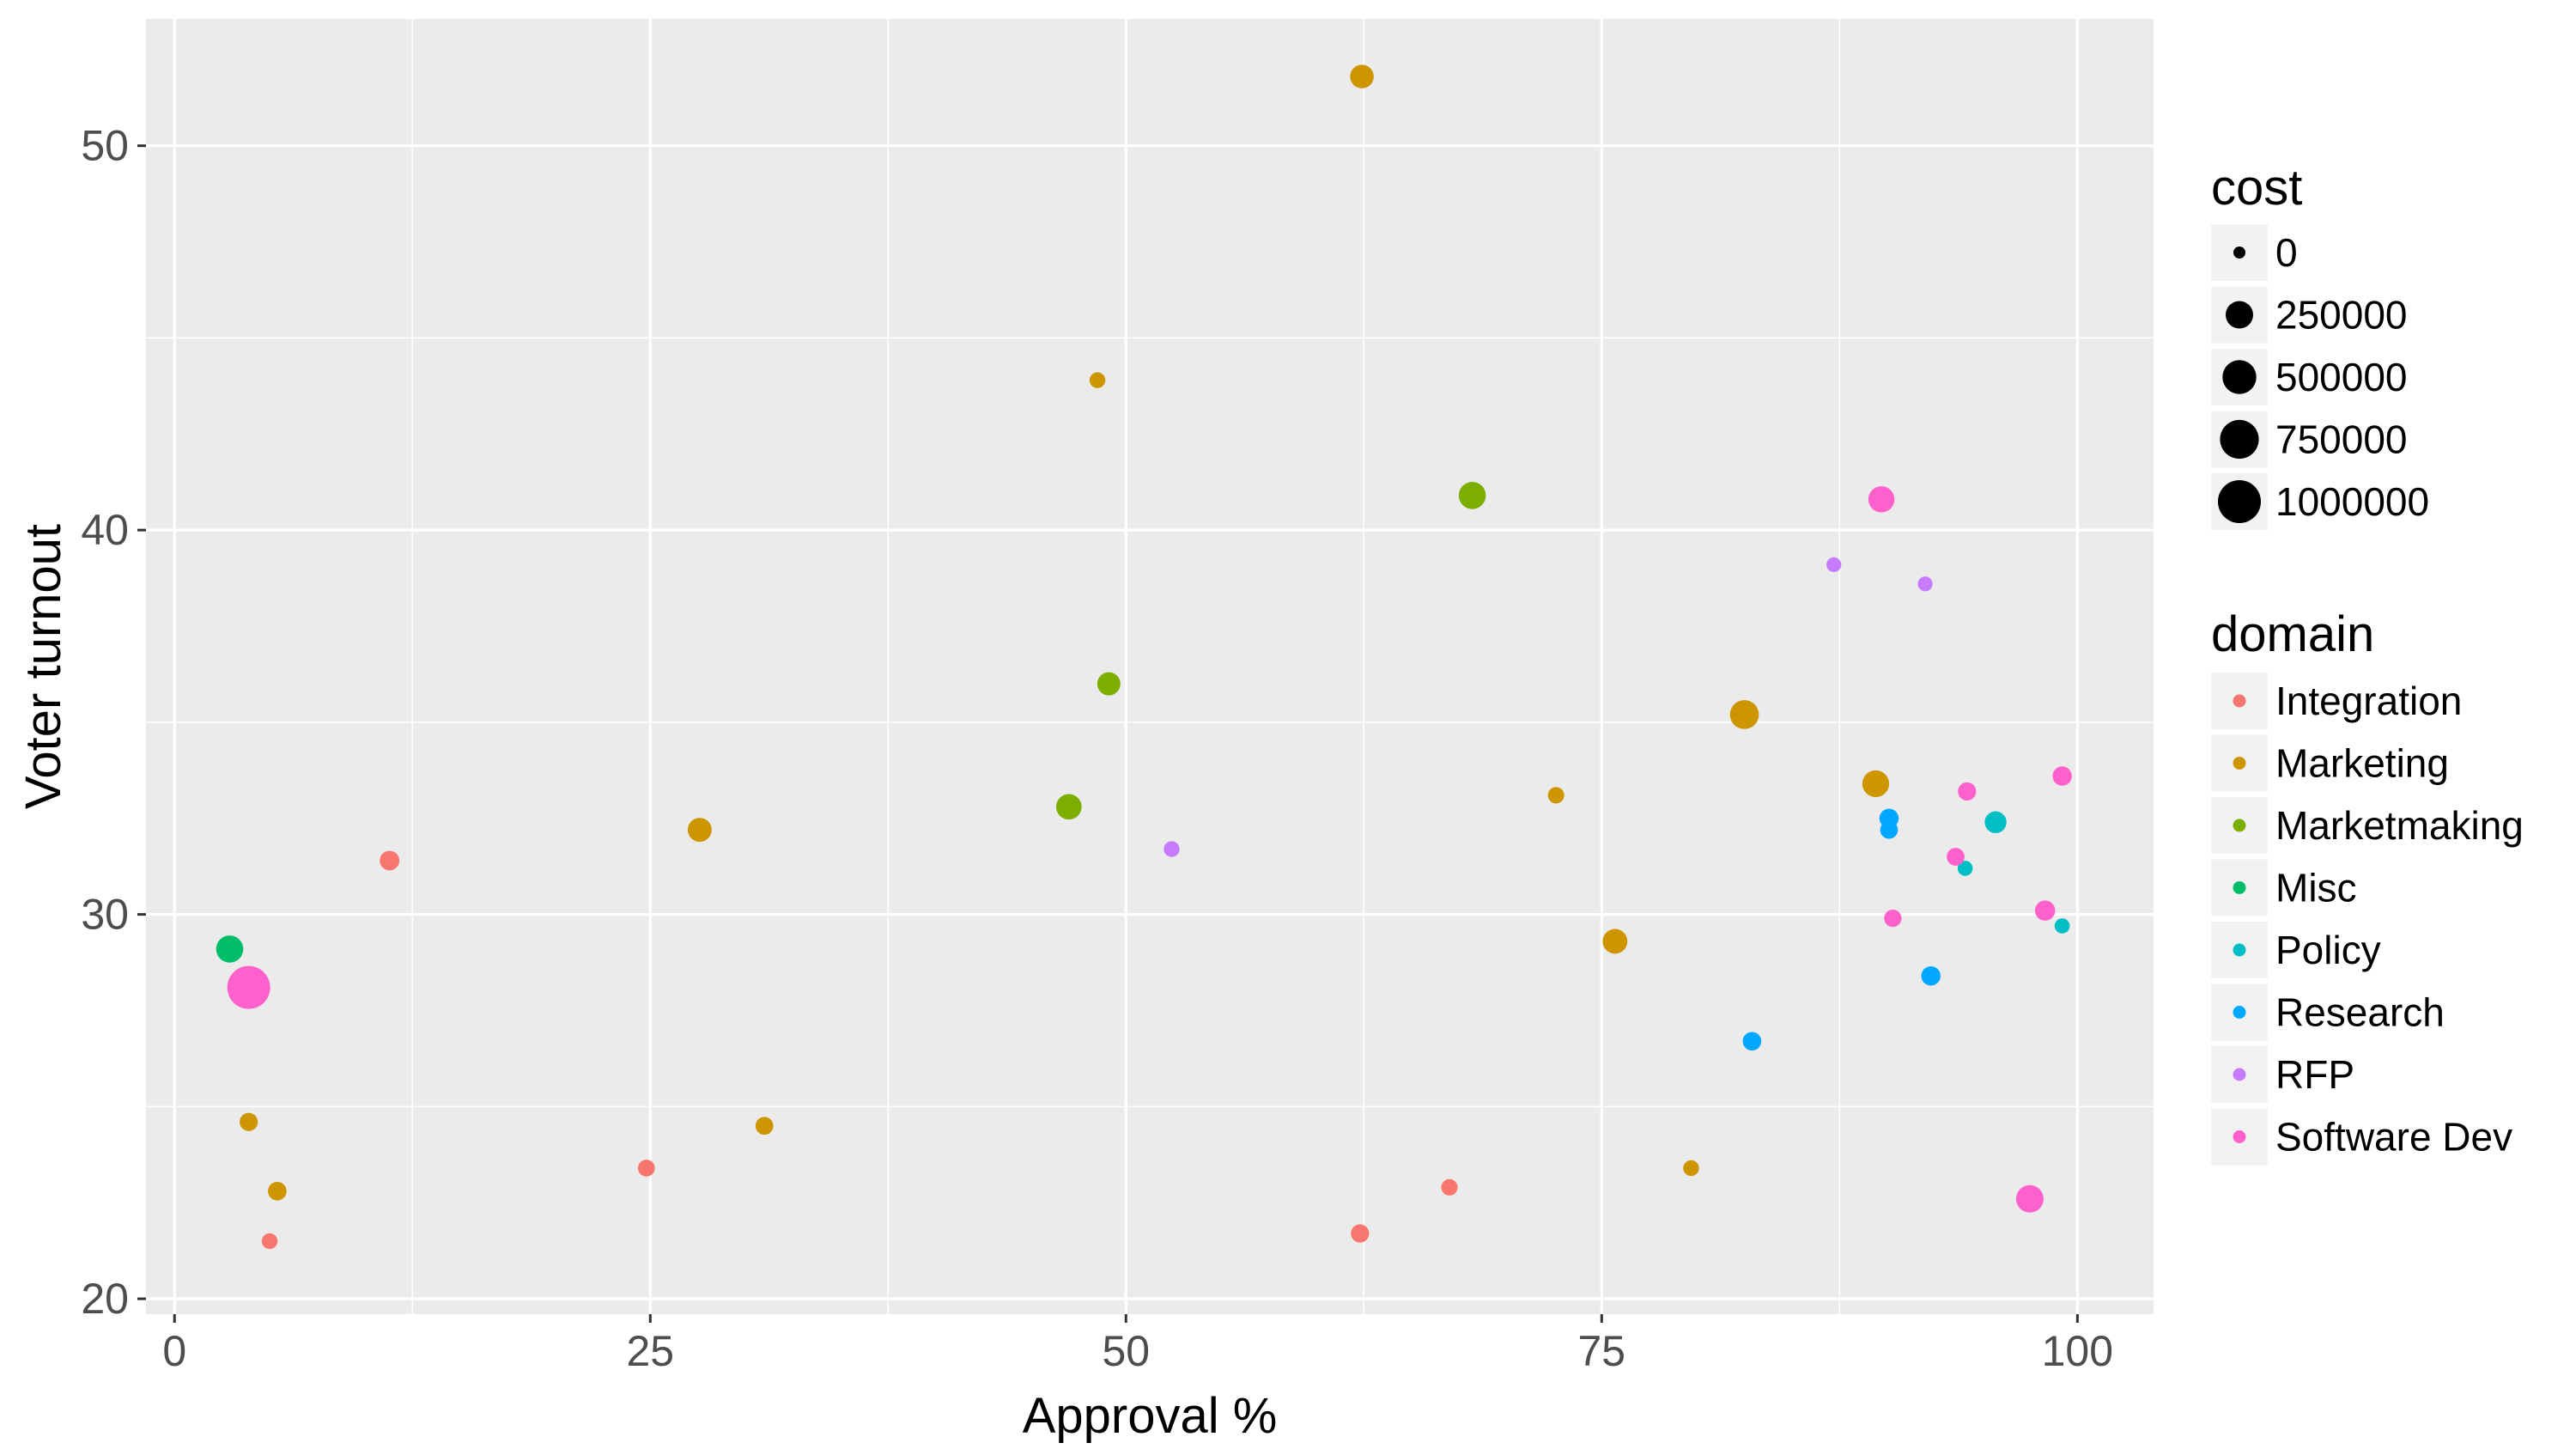 Image resolution: width=2576 pixels, height=1449 pixels. What do you see at coordinates (2360, 1012) in the screenshot?
I see `color-legend-label: Research` at bounding box center [2360, 1012].